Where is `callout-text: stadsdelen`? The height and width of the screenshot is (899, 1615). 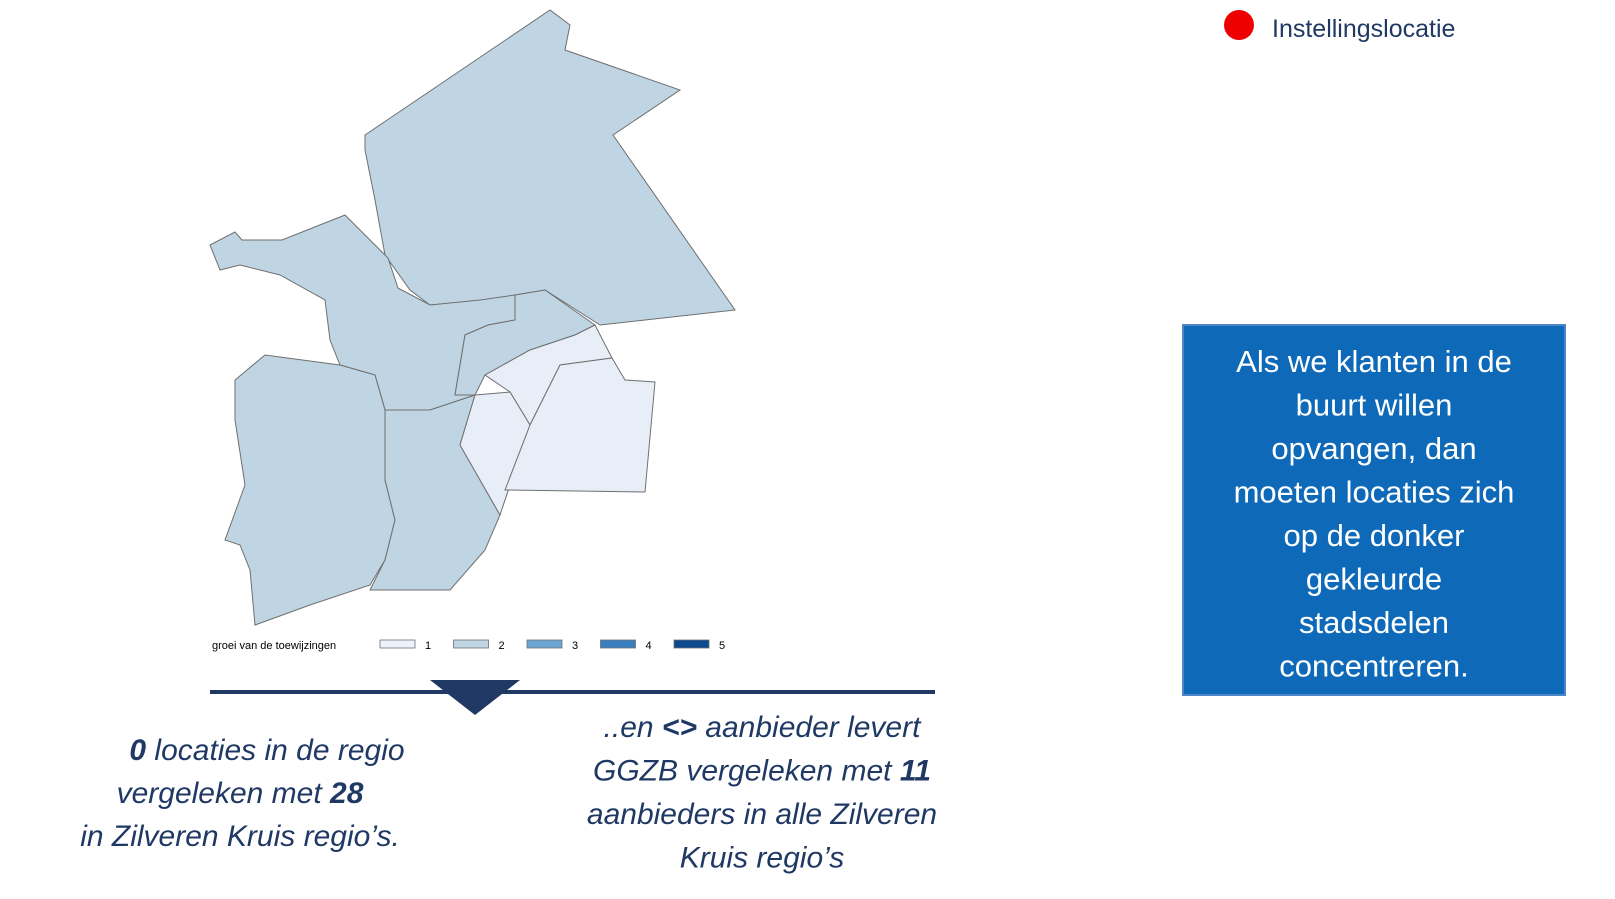
callout-text: stadsdelen is located at coordinates (1374, 622).